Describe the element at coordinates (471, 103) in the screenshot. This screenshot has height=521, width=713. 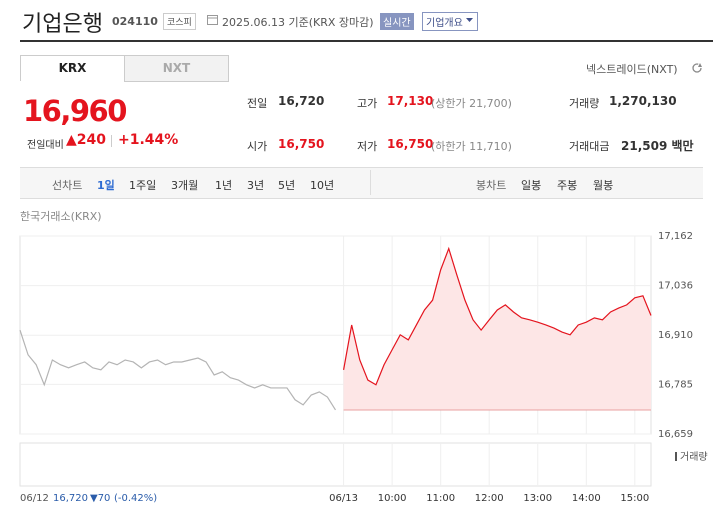
I see `stat-note: (상한가 21,700)` at that location.